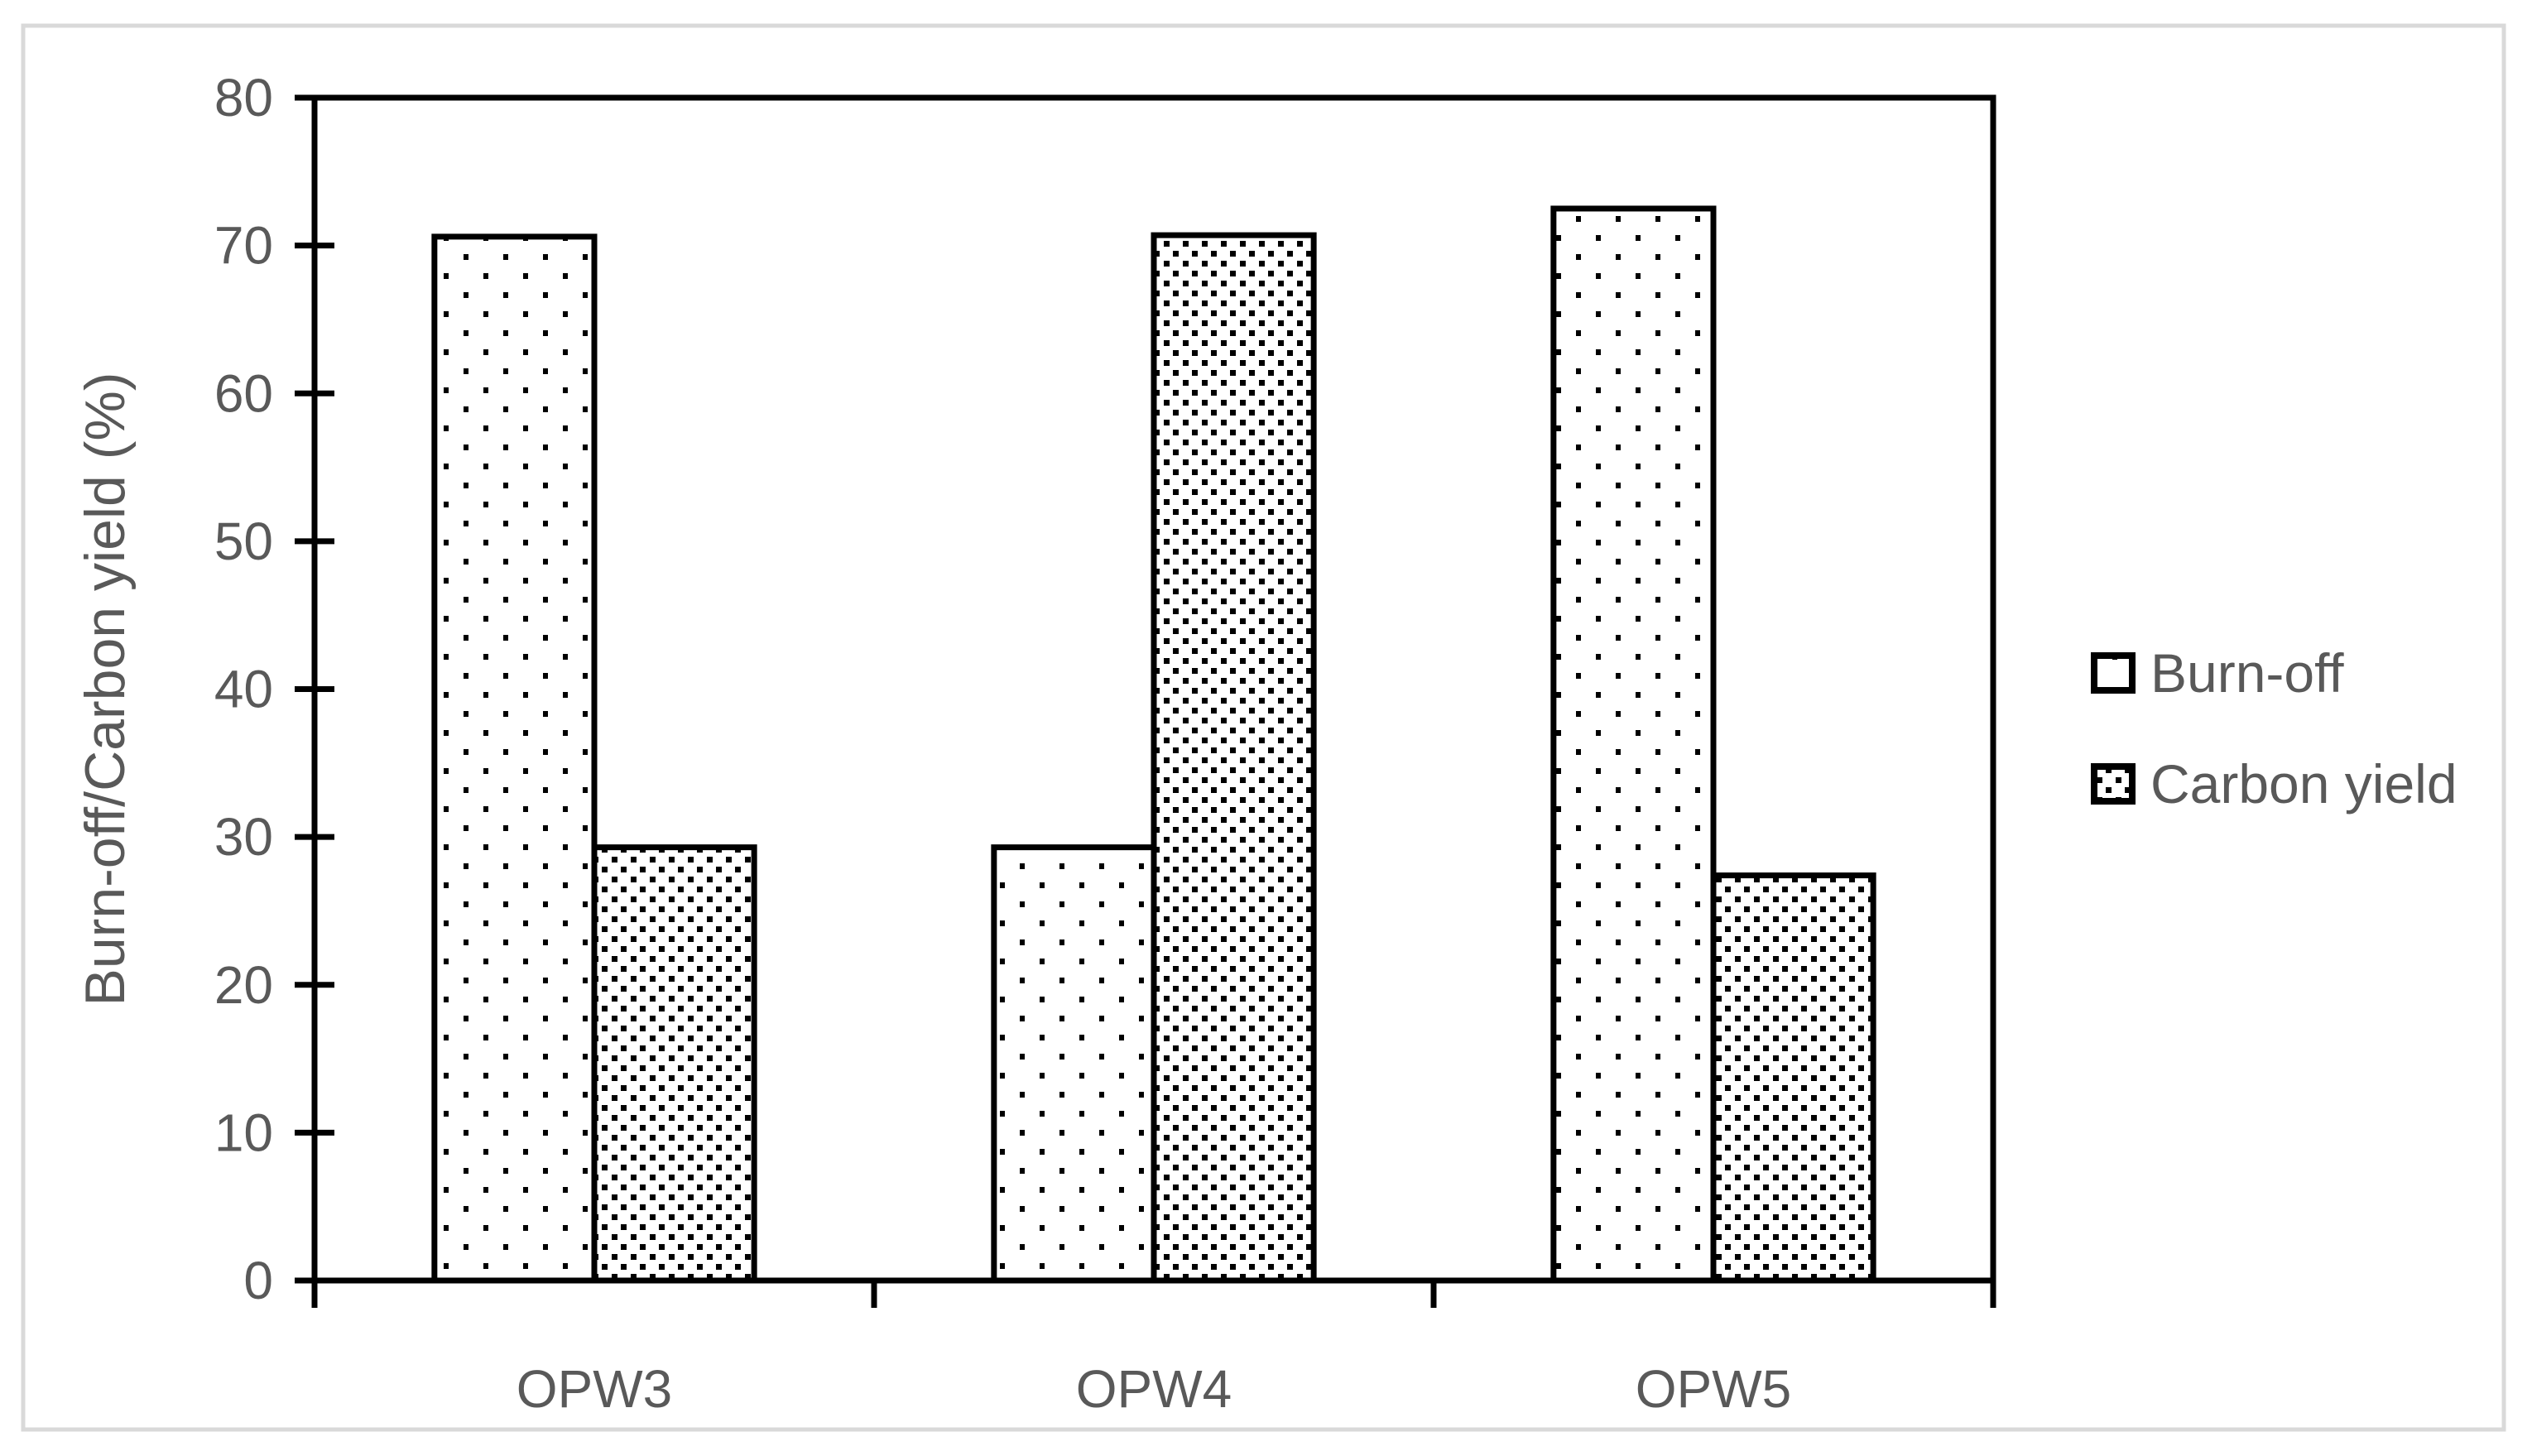 Image resolution: width=2532 pixels, height=1456 pixels. Describe the element at coordinates (1633, 744) in the screenshot. I see `bar-burn-off-opw5` at that location.